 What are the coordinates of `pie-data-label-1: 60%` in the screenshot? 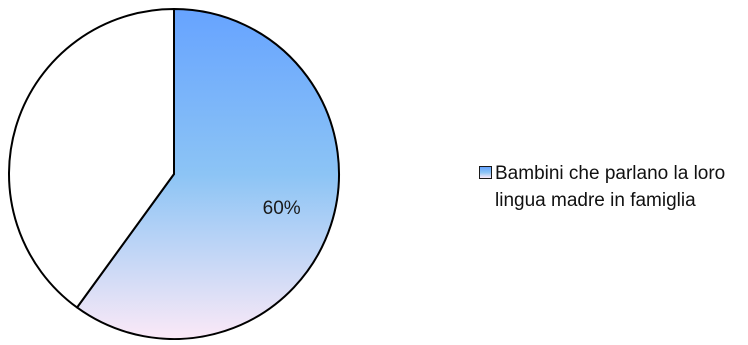 It's located at (282, 208).